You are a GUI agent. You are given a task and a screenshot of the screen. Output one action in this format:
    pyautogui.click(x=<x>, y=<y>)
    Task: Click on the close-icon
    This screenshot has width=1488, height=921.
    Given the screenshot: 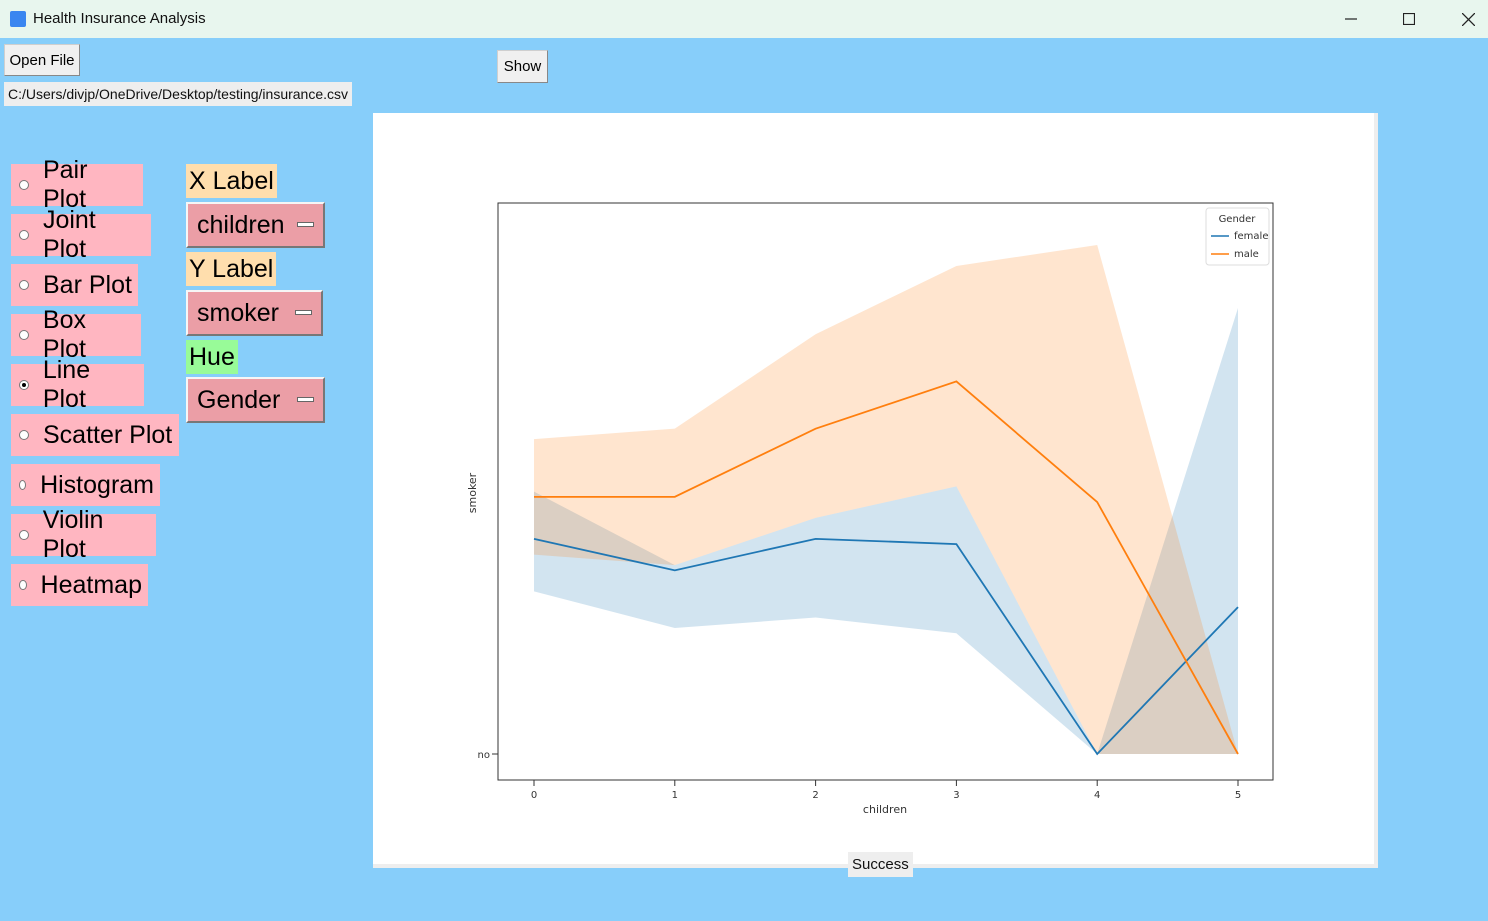 What is the action you would take?
    pyautogui.click(x=1463, y=19)
    